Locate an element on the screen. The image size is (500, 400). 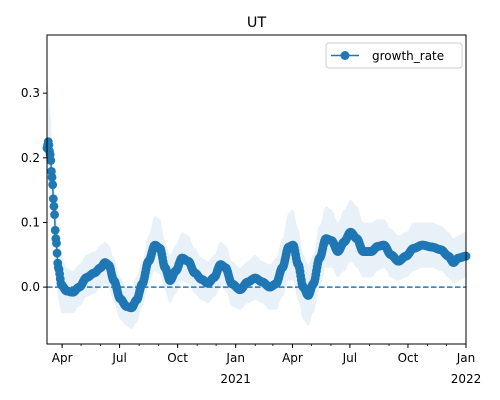
x-axis: Apr Jul Oct Jan 2021 Apr Jul Oct Jan 2022 is located at coordinates (267, 365).